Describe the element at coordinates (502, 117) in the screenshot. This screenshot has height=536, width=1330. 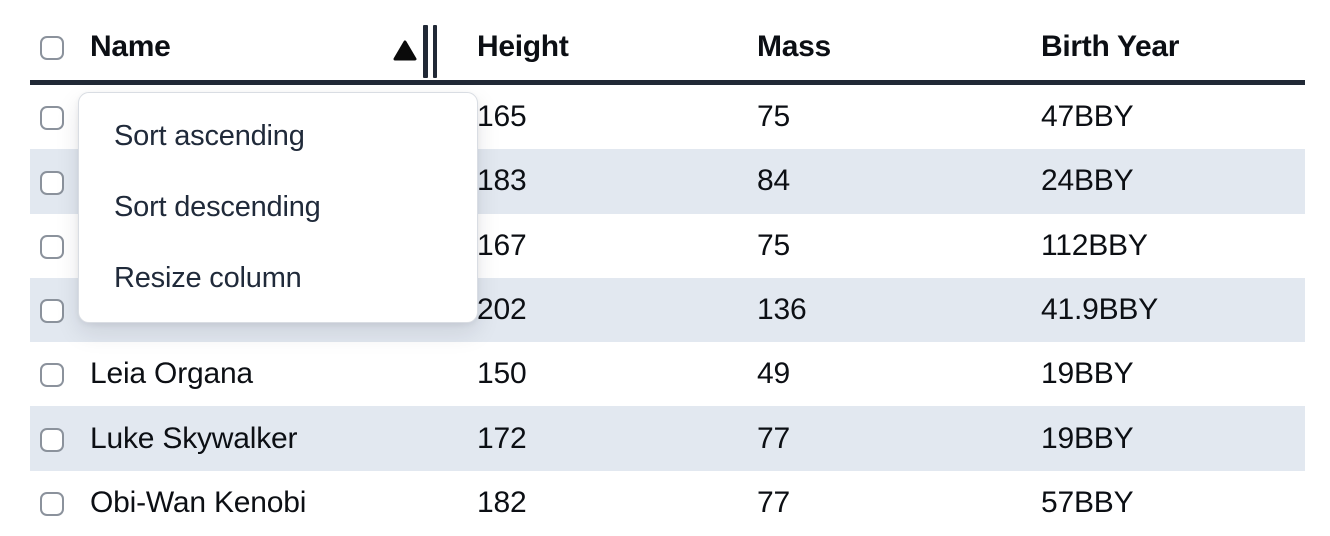
I see `cell-height: 165` at that location.